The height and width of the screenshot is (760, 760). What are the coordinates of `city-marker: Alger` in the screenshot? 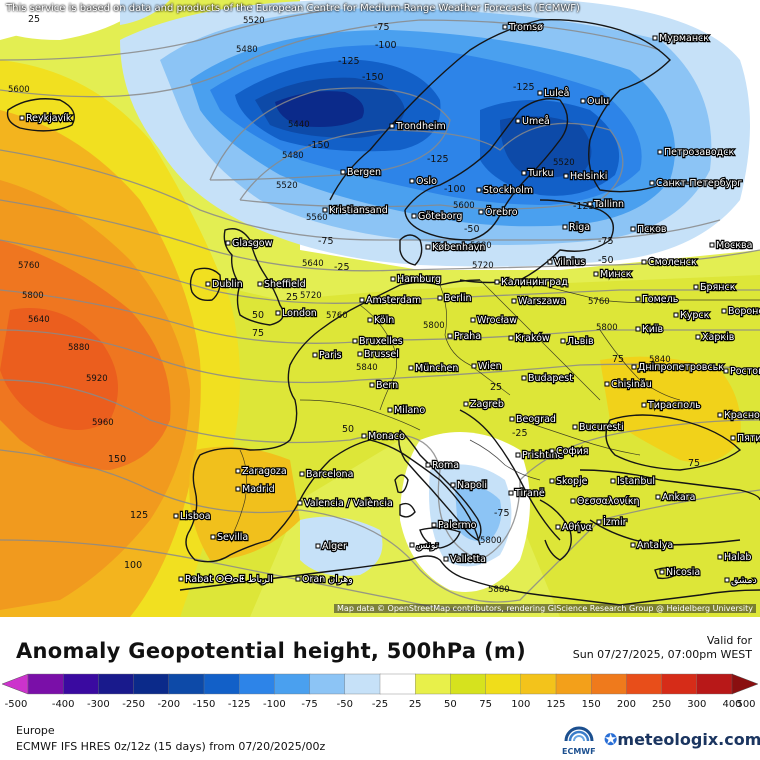 It's located at (331, 546).